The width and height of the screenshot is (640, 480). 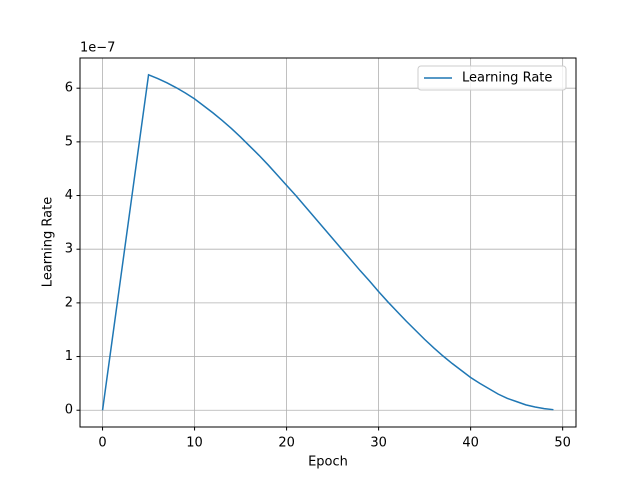 What do you see at coordinates (48, 242) in the screenshot?
I see `y-axis-label: Learning Rate` at bounding box center [48, 242].